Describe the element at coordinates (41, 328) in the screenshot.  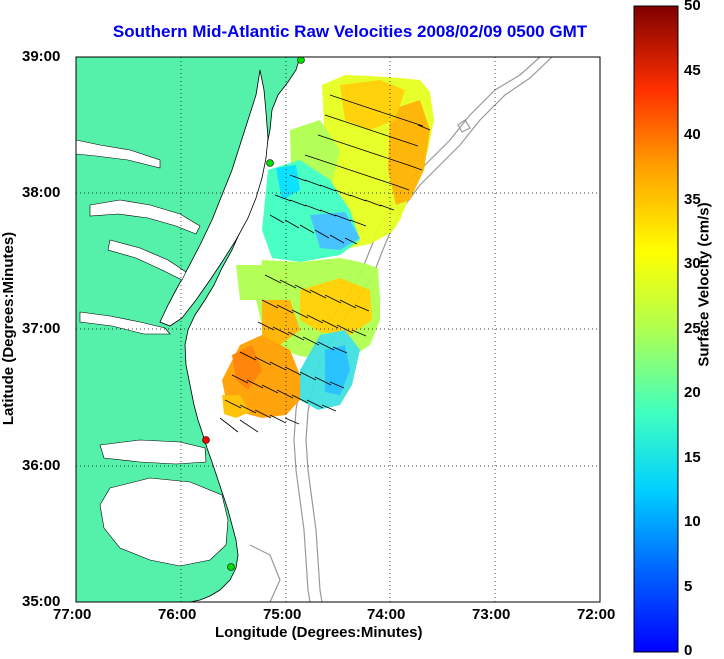
I see `y-tick-label: 37:00` at that location.